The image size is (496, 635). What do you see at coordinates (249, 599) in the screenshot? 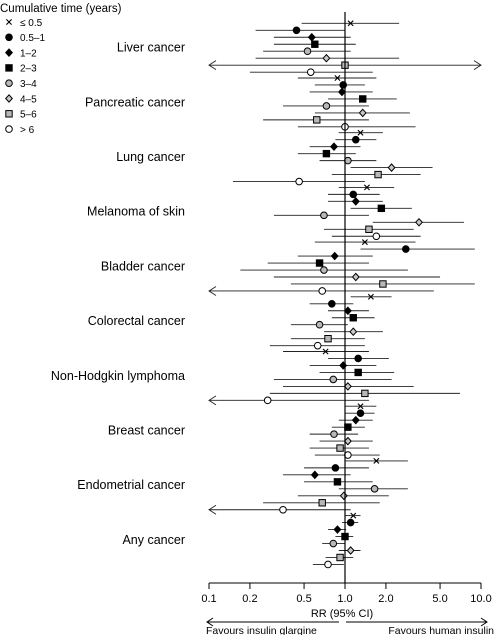
I see `x-tick-label: 0.2` at bounding box center [249, 599].